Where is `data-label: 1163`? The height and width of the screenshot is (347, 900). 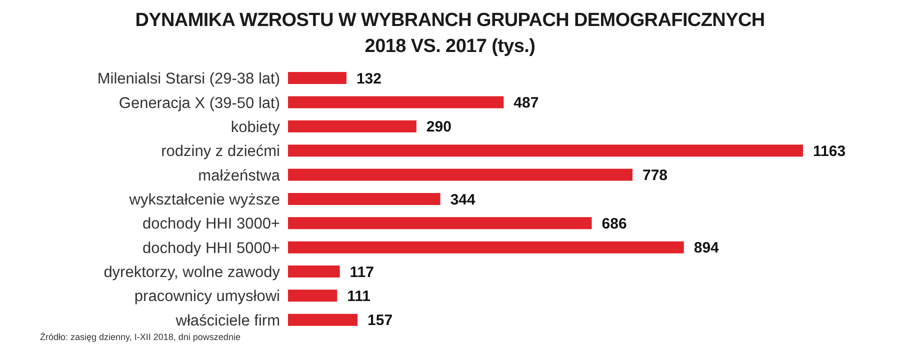 data-label: 1163 is located at coordinates (829, 151).